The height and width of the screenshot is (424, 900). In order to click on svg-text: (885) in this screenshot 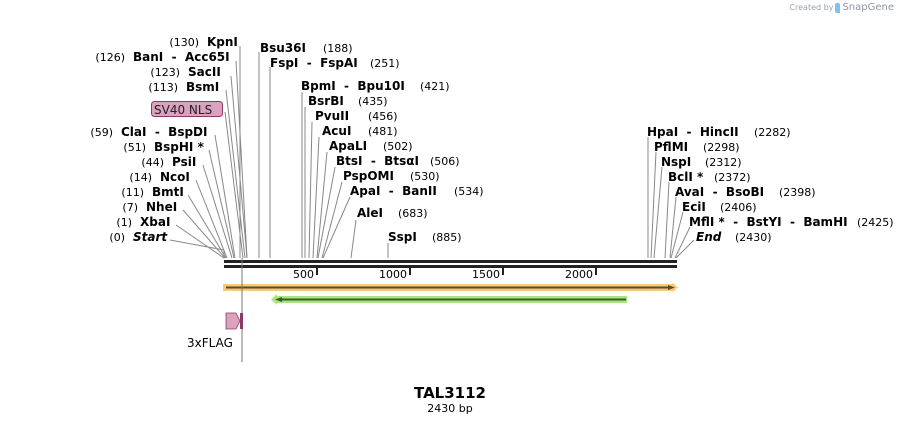, I will do `click(447, 237)`.